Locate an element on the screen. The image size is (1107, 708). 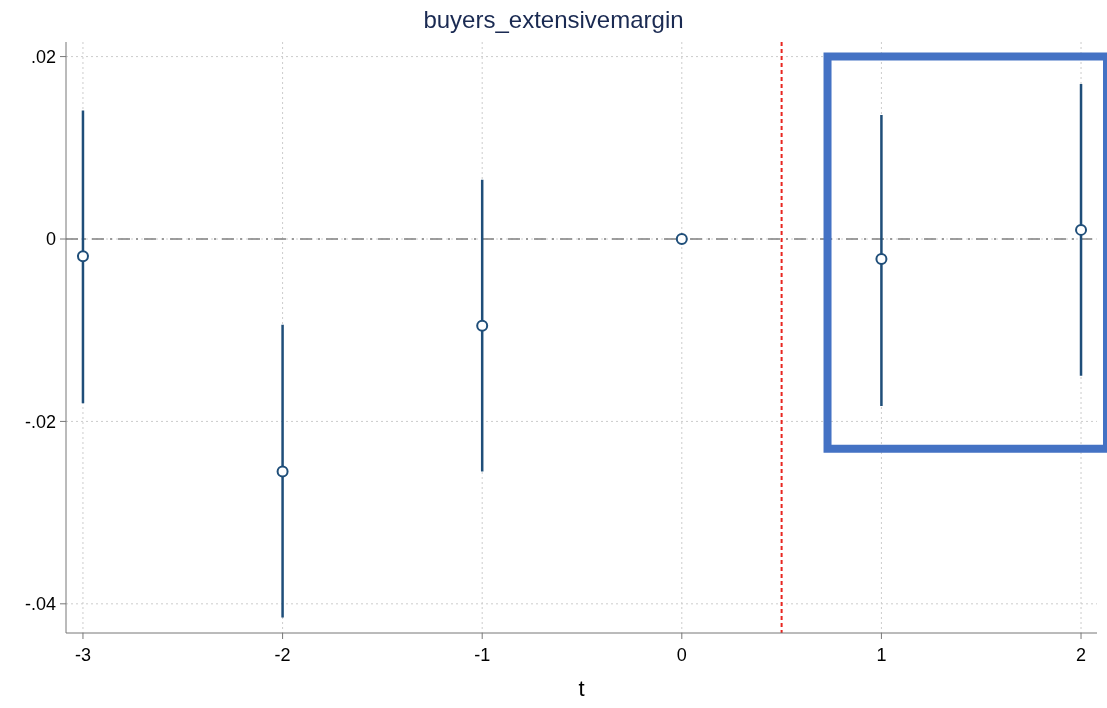
y-tick-label: -.02 is located at coordinates (40, 421).